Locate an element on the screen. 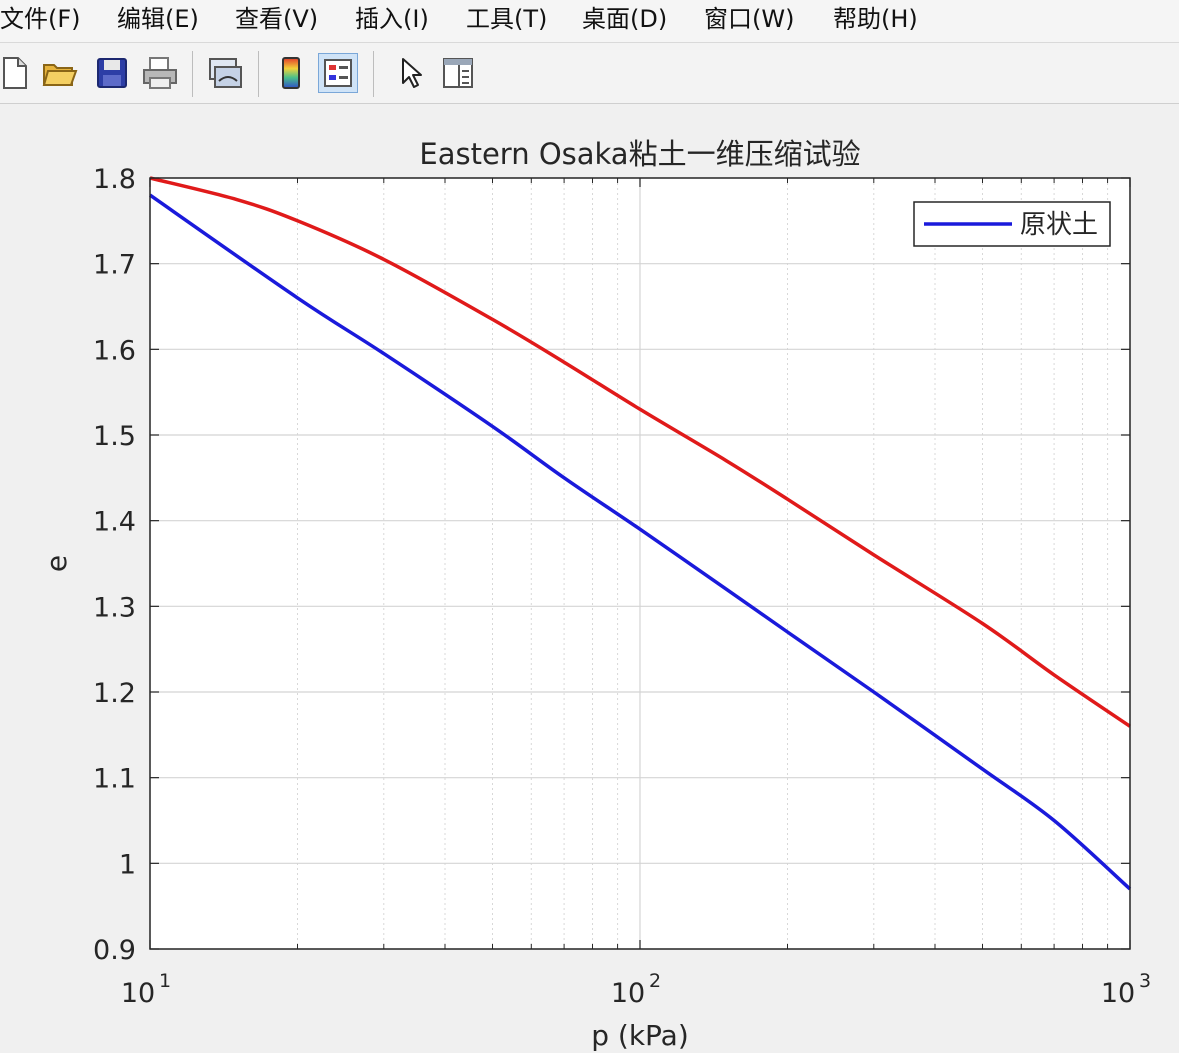 This screenshot has height=1053, width=1179. y-tick-label: 1.5 is located at coordinates (114, 436).